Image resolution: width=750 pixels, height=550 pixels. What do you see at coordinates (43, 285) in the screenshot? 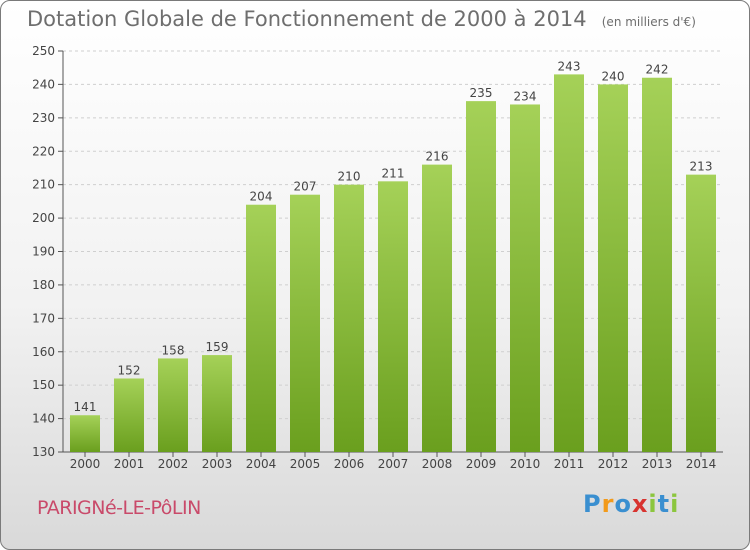
I see `y-tick-label: 180` at bounding box center [43, 285].